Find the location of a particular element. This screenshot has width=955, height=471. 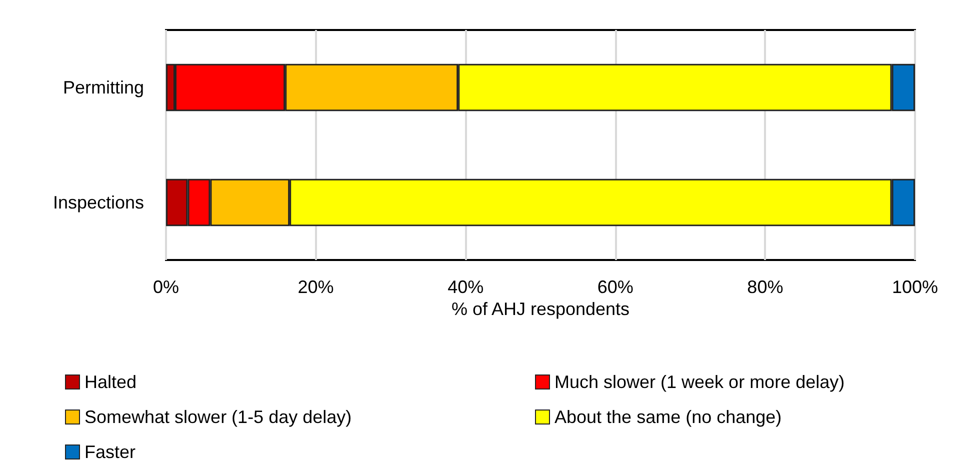

x-tick-label: 100% is located at coordinates (915, 287).